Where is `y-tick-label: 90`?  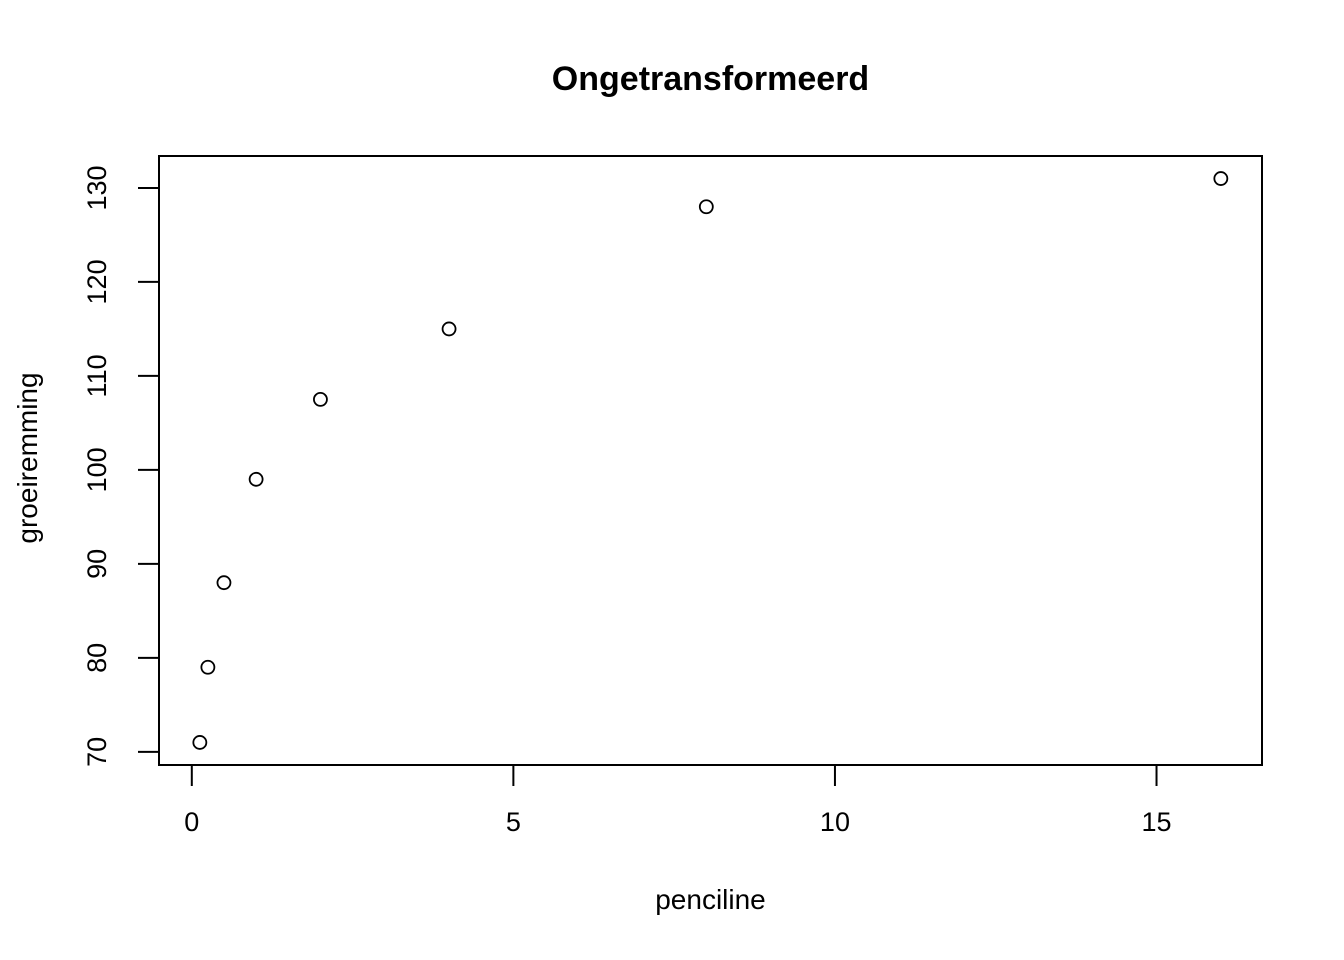 y-tick-label: 90 is located at coordinates (97, 564).